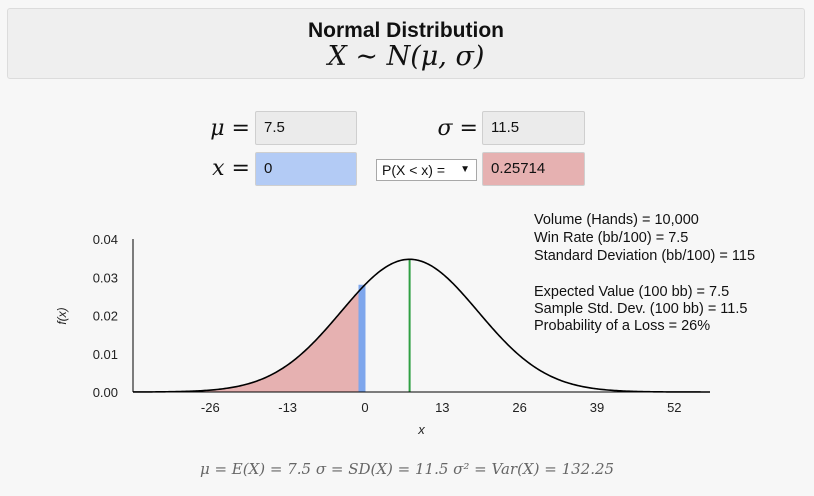  I want to click on y-tick-label-4: 0.04, so click(105, 239).